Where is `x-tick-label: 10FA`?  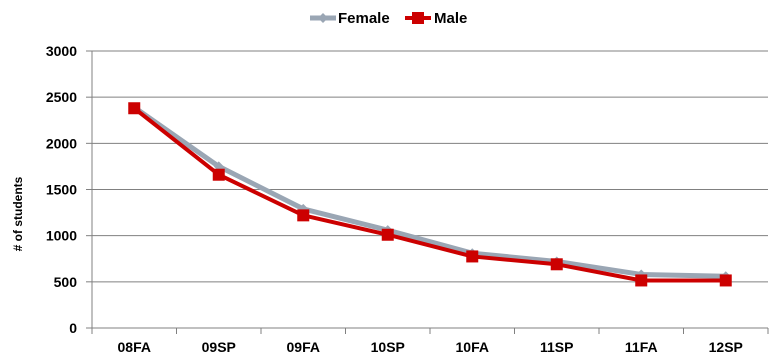
x-tick-label: 10FA is located at coordinates (472, 346).